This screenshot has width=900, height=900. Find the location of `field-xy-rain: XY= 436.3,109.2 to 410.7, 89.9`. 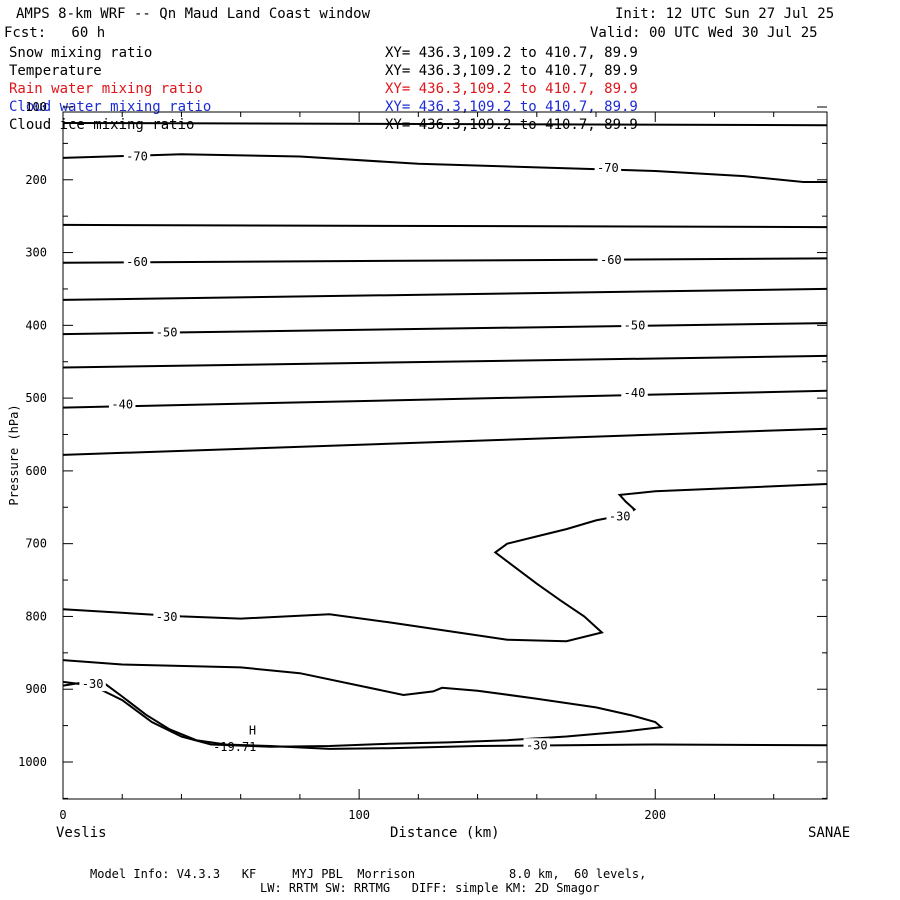

field-xy-rain: XY= 436.3,109.2 to 410.7, 89.9 is located at coordinates (511, 89).